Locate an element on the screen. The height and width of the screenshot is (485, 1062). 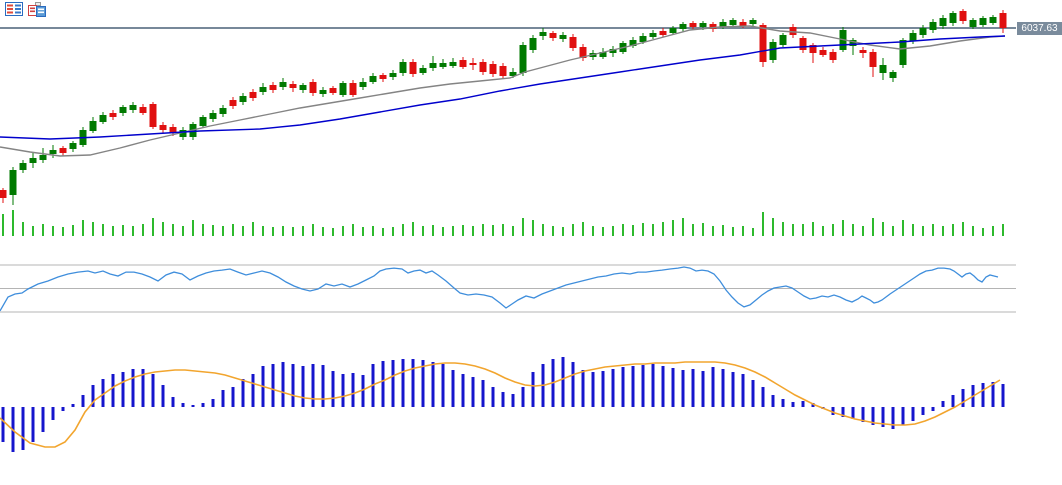
volume-pane is located at coordinates (503, 223).